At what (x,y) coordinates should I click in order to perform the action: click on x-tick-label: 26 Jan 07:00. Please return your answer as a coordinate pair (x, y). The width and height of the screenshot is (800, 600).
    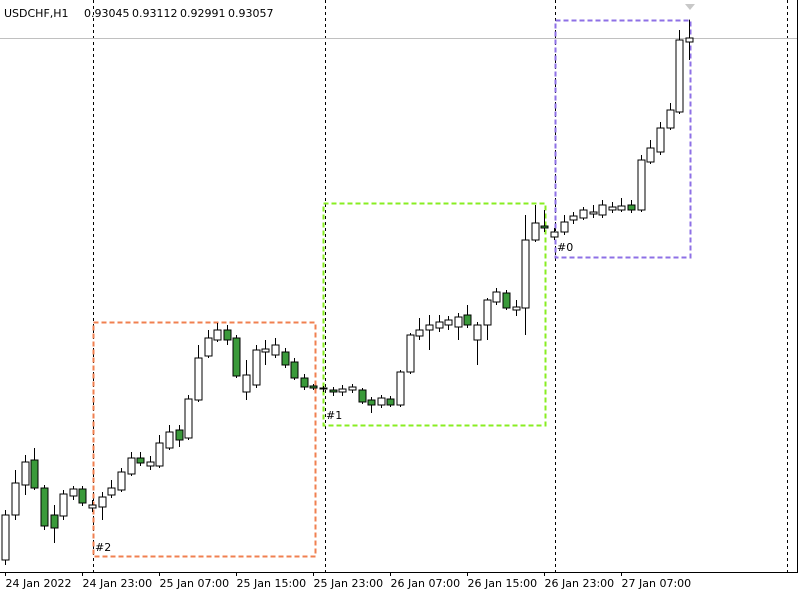
    Looking at the image, I should click on (426, 583).